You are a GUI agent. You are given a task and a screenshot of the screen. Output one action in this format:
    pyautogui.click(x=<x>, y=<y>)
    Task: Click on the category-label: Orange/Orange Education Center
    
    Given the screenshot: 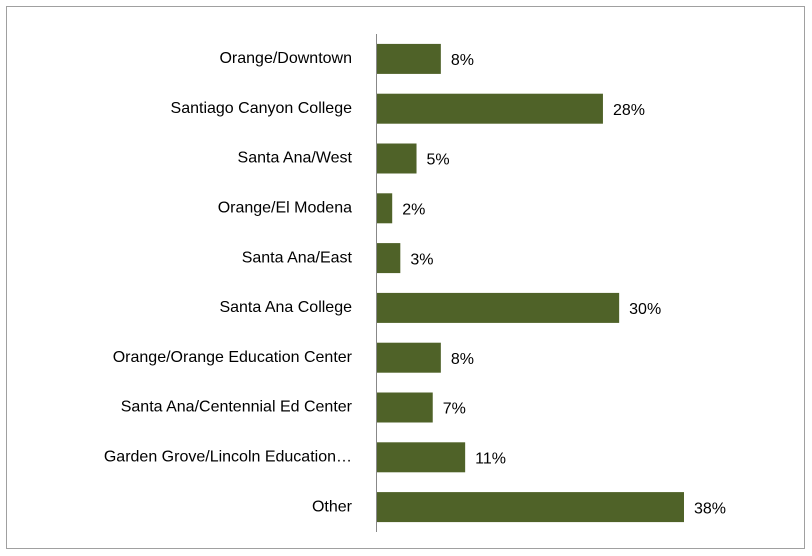 What is the action you would take?
    pyautogui.click(x=233, y=357)
    